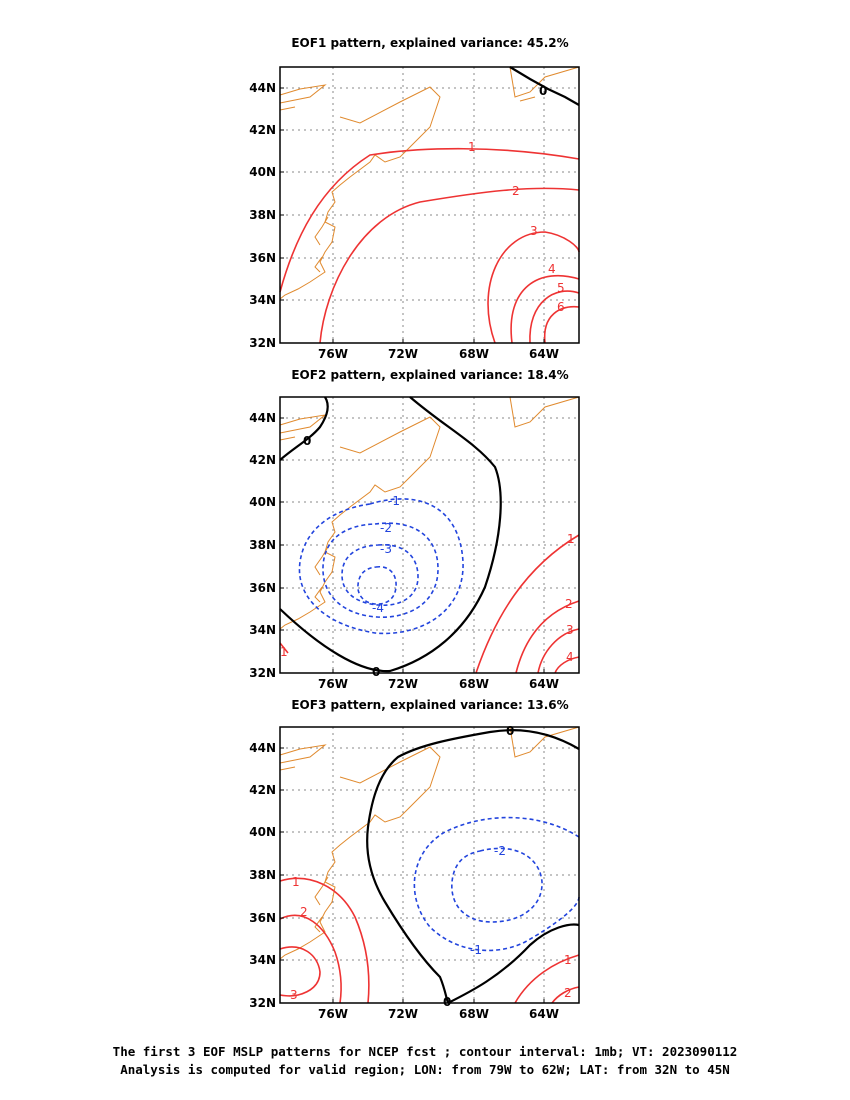 Image resolution: width=850 pixels, height=1100 pixels. I want to click on eof1-coastline, so click(429, 183).